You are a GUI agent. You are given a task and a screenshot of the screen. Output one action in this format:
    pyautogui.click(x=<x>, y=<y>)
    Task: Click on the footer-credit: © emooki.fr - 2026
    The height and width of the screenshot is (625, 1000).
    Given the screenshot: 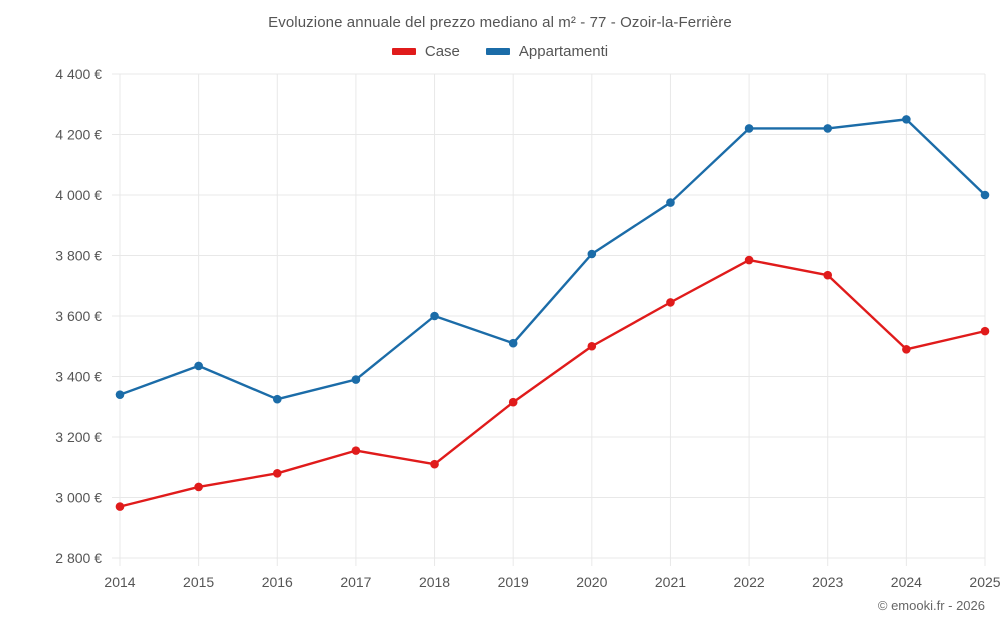 What is the action you would take?
    pyautogui.click(x=931, y=605)
    